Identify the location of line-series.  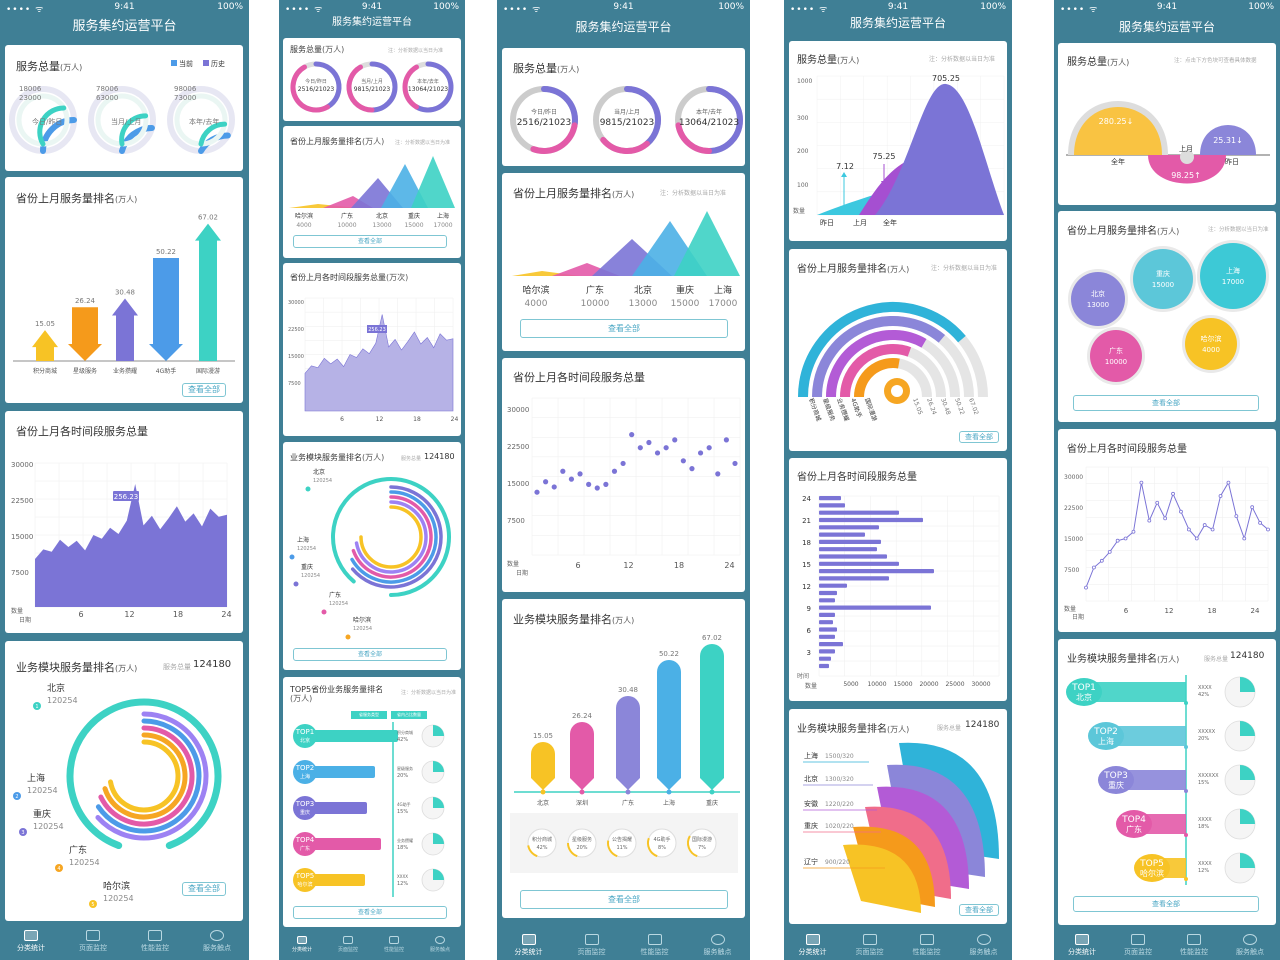
(1177, 534).